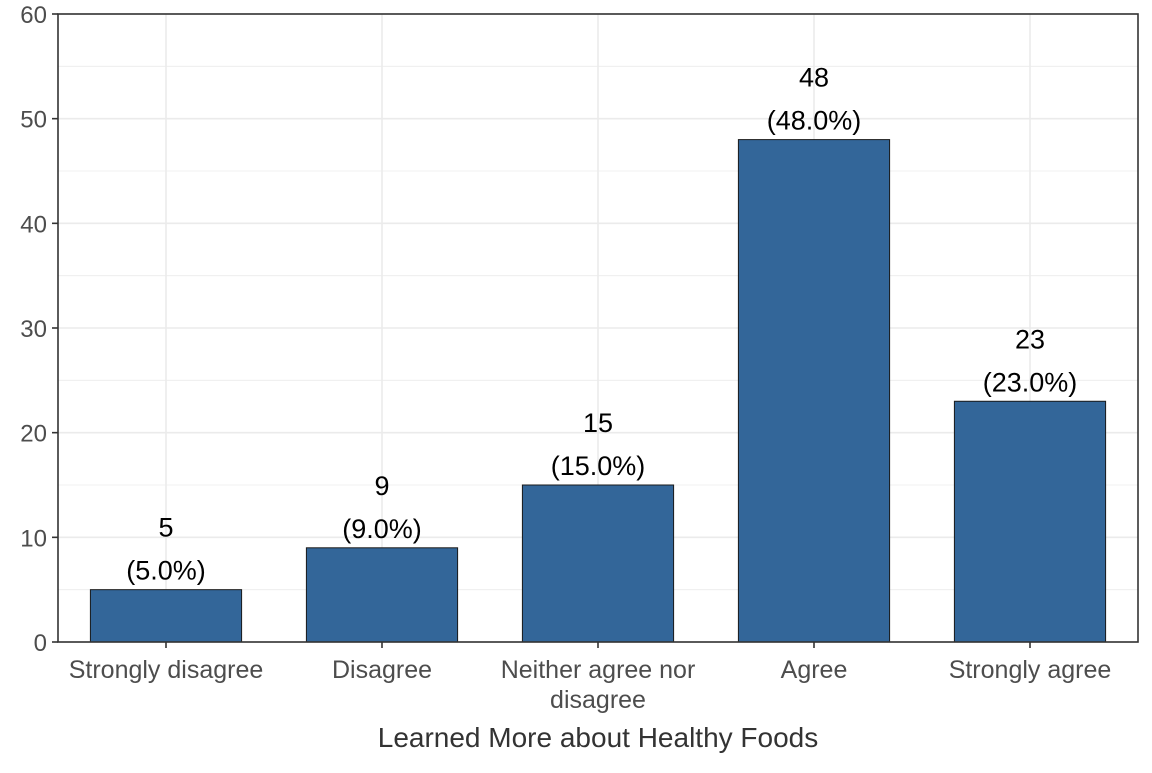  Describe the element at coordinates (598, 466) in the screenshot. I see `data-label-percent: (15.0%)` at that location.